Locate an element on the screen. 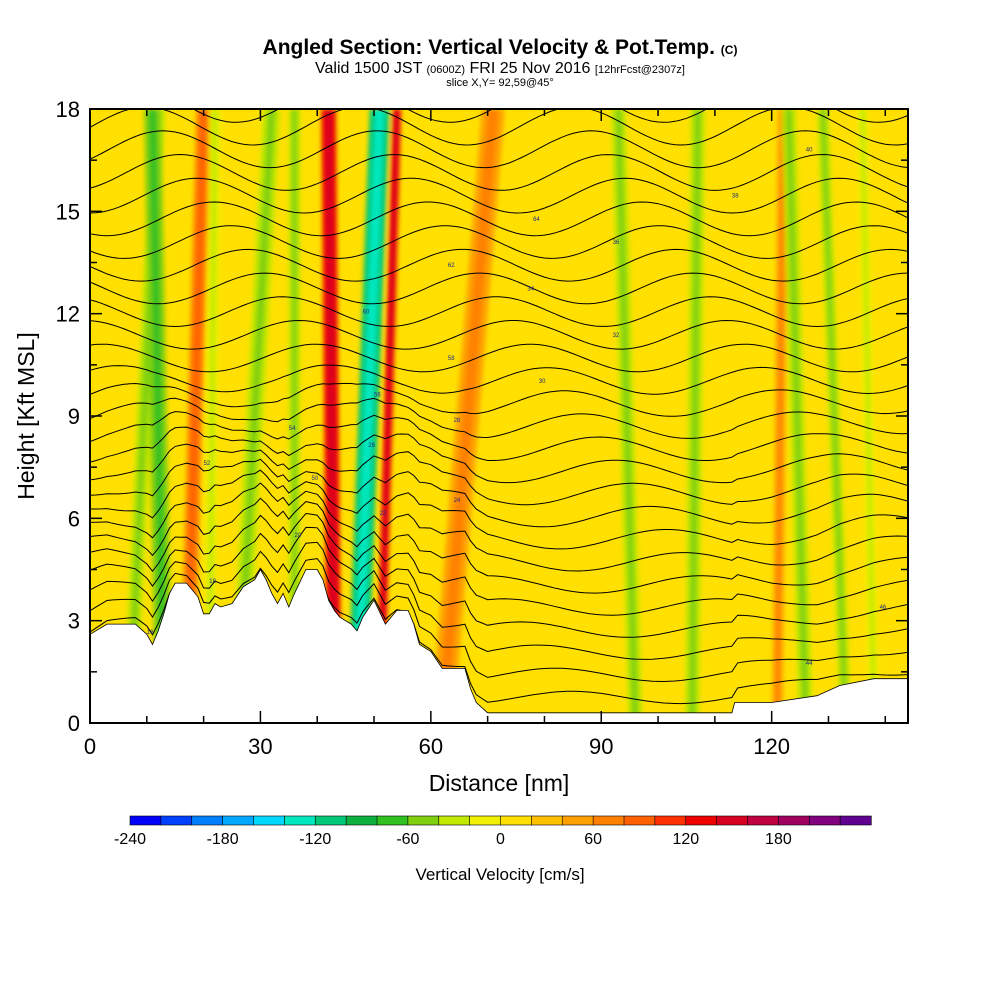 The image size is (1000, 1000). isentrope-label: 54 is located at coordinates (292, 429).